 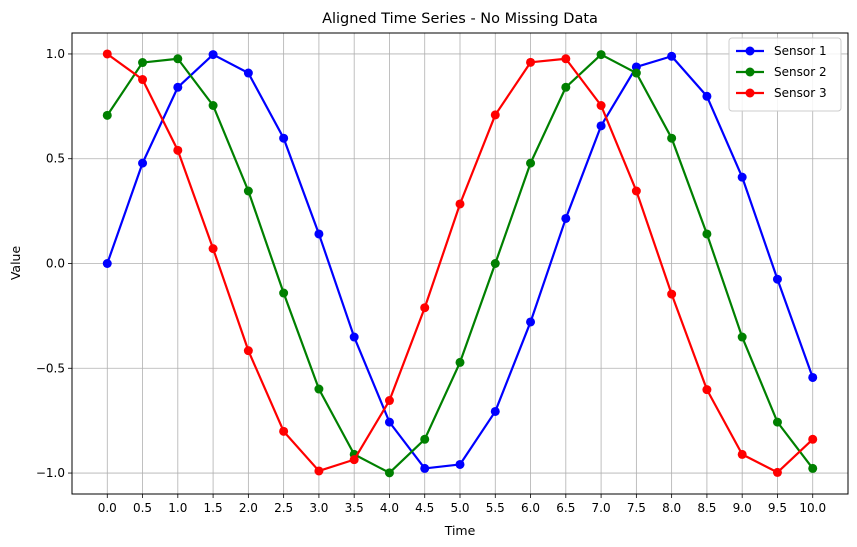 I want to click on y-tick-label: −0.5, so click(x=50, y=368).